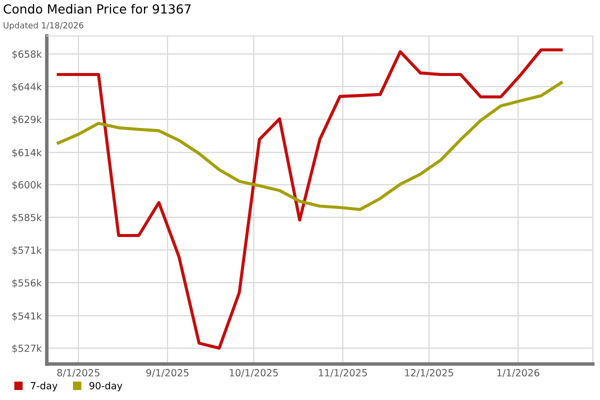  What do you see at coordinates (27, 185) in the screenshot?
I see `y-tick-label: $600k` at bounding box center [27, 185].